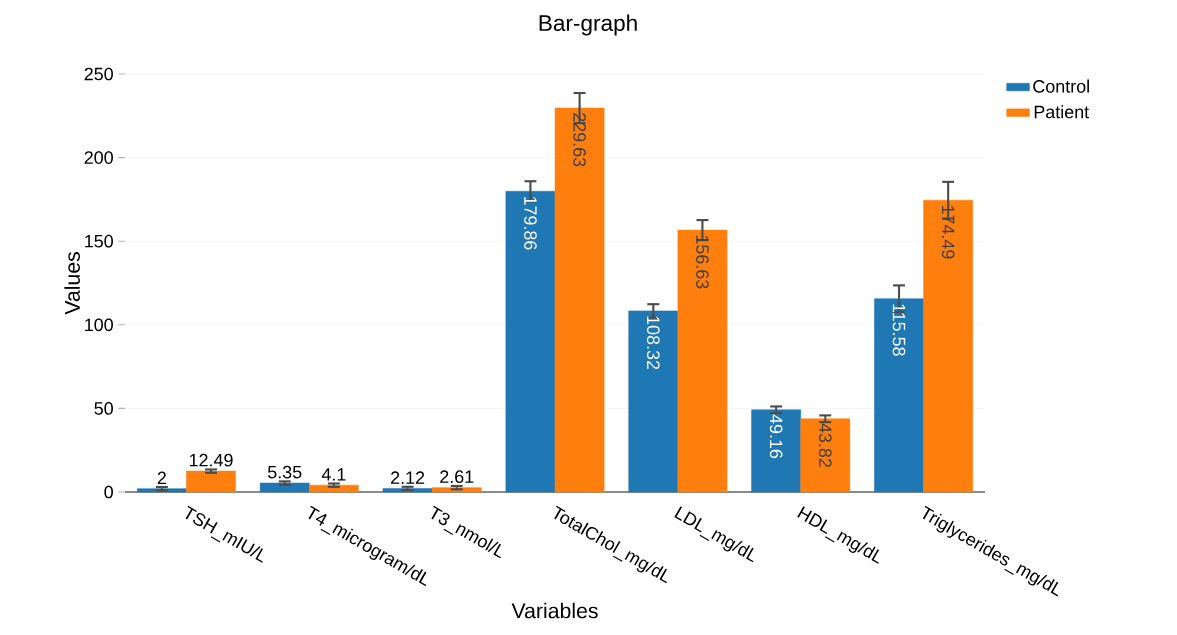  Describe the element at coordinates (653, 343) in the screenshot. I see `data-label: 108.32` at that location.